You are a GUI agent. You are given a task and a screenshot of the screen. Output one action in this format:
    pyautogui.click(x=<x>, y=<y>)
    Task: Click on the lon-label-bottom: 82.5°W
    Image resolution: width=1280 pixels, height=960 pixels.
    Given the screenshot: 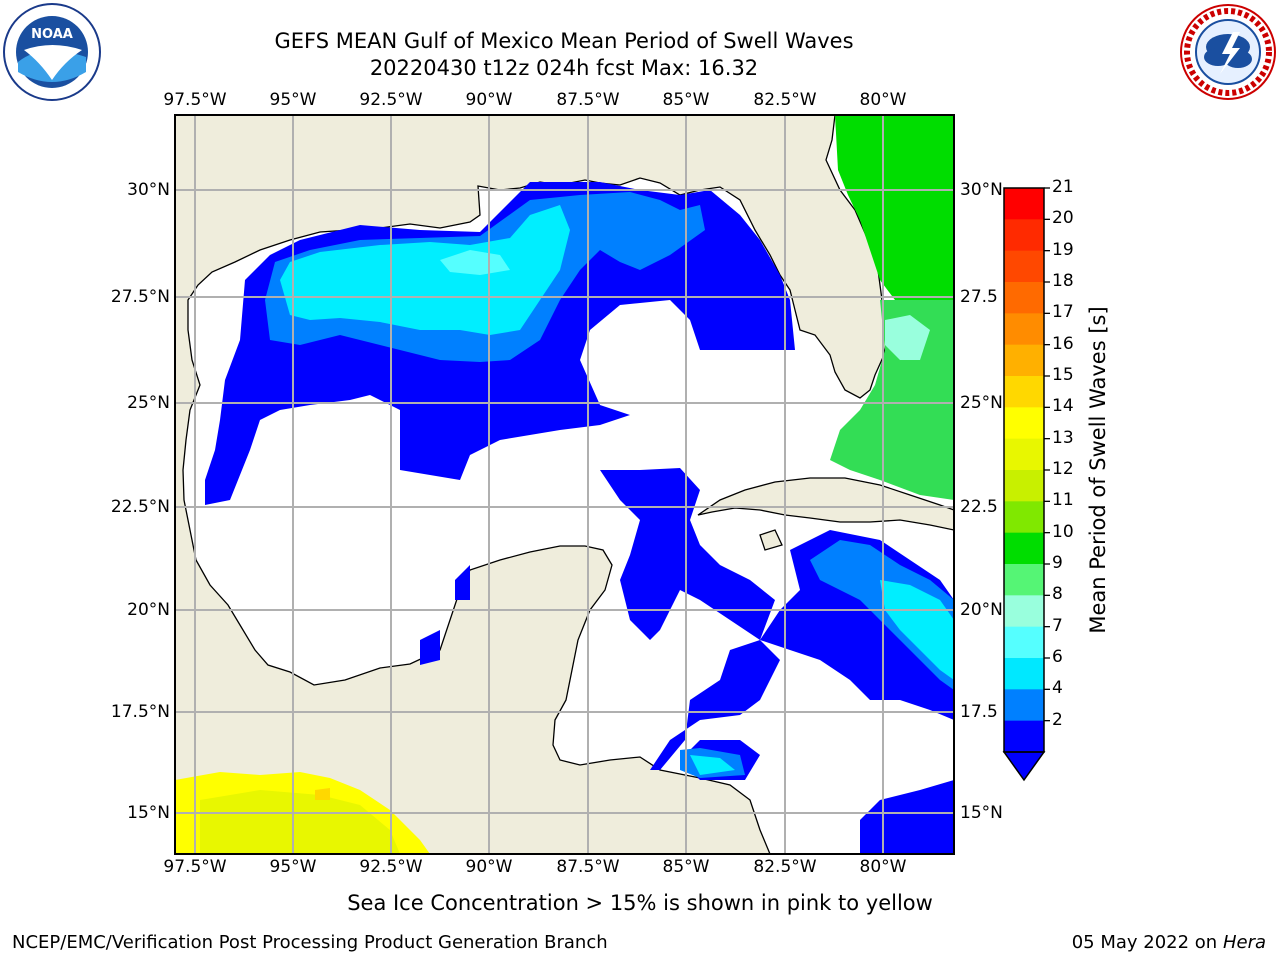 What is the action you would take?
    pyautogui.click(x=785, y=867)
    